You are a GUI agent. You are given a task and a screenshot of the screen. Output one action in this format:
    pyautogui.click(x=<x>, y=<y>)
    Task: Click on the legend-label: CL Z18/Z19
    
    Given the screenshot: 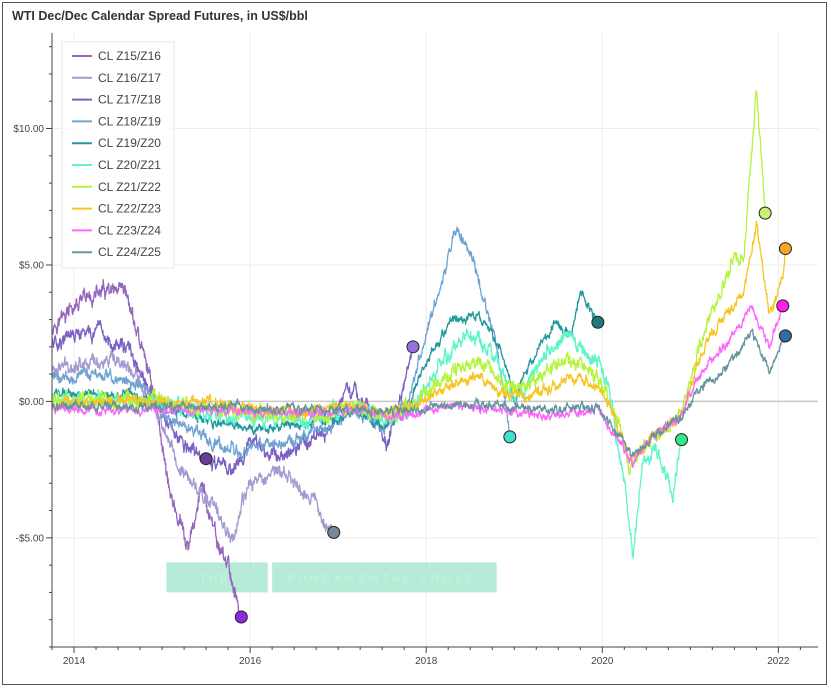 What is the action you would take?
    pyautogui.click(x=129, y=121)
    